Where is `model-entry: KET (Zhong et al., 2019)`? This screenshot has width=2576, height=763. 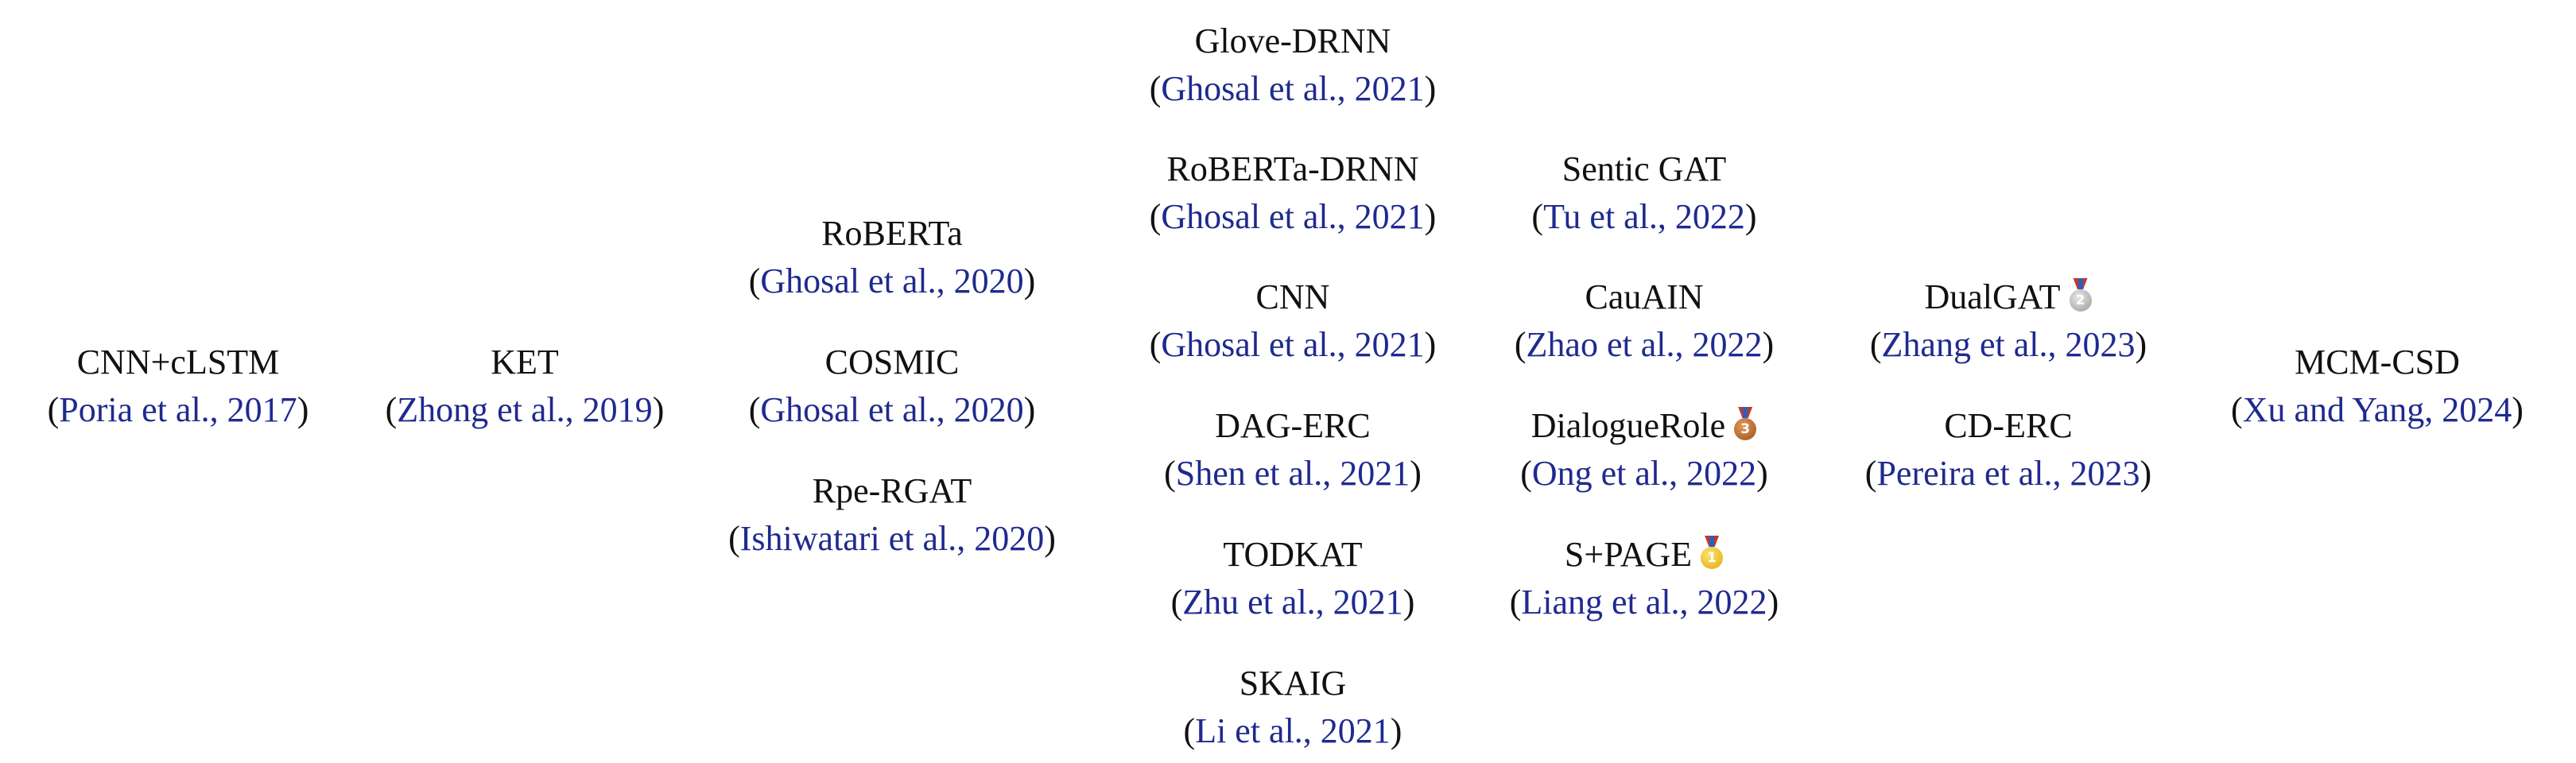 model-entry: KET (Zhong et al., 2019) is located at coordinates (525, 386).